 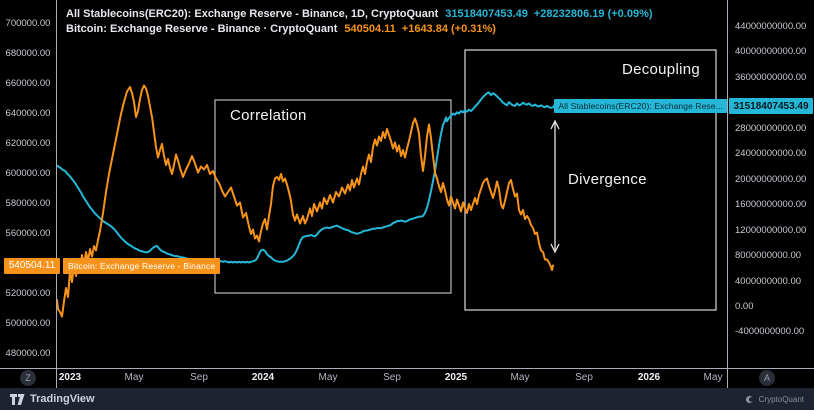 I want to click on left-axis-tick: 600000.00, so click(x=28, y=173).